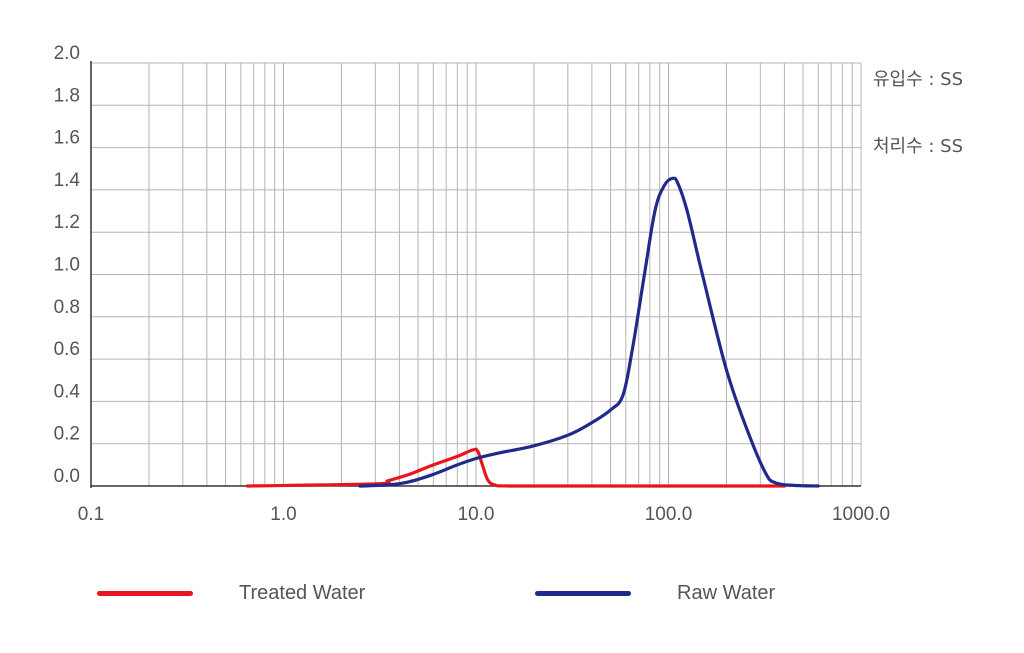  I want to click on series-line-treated-water, so click(515, 467).